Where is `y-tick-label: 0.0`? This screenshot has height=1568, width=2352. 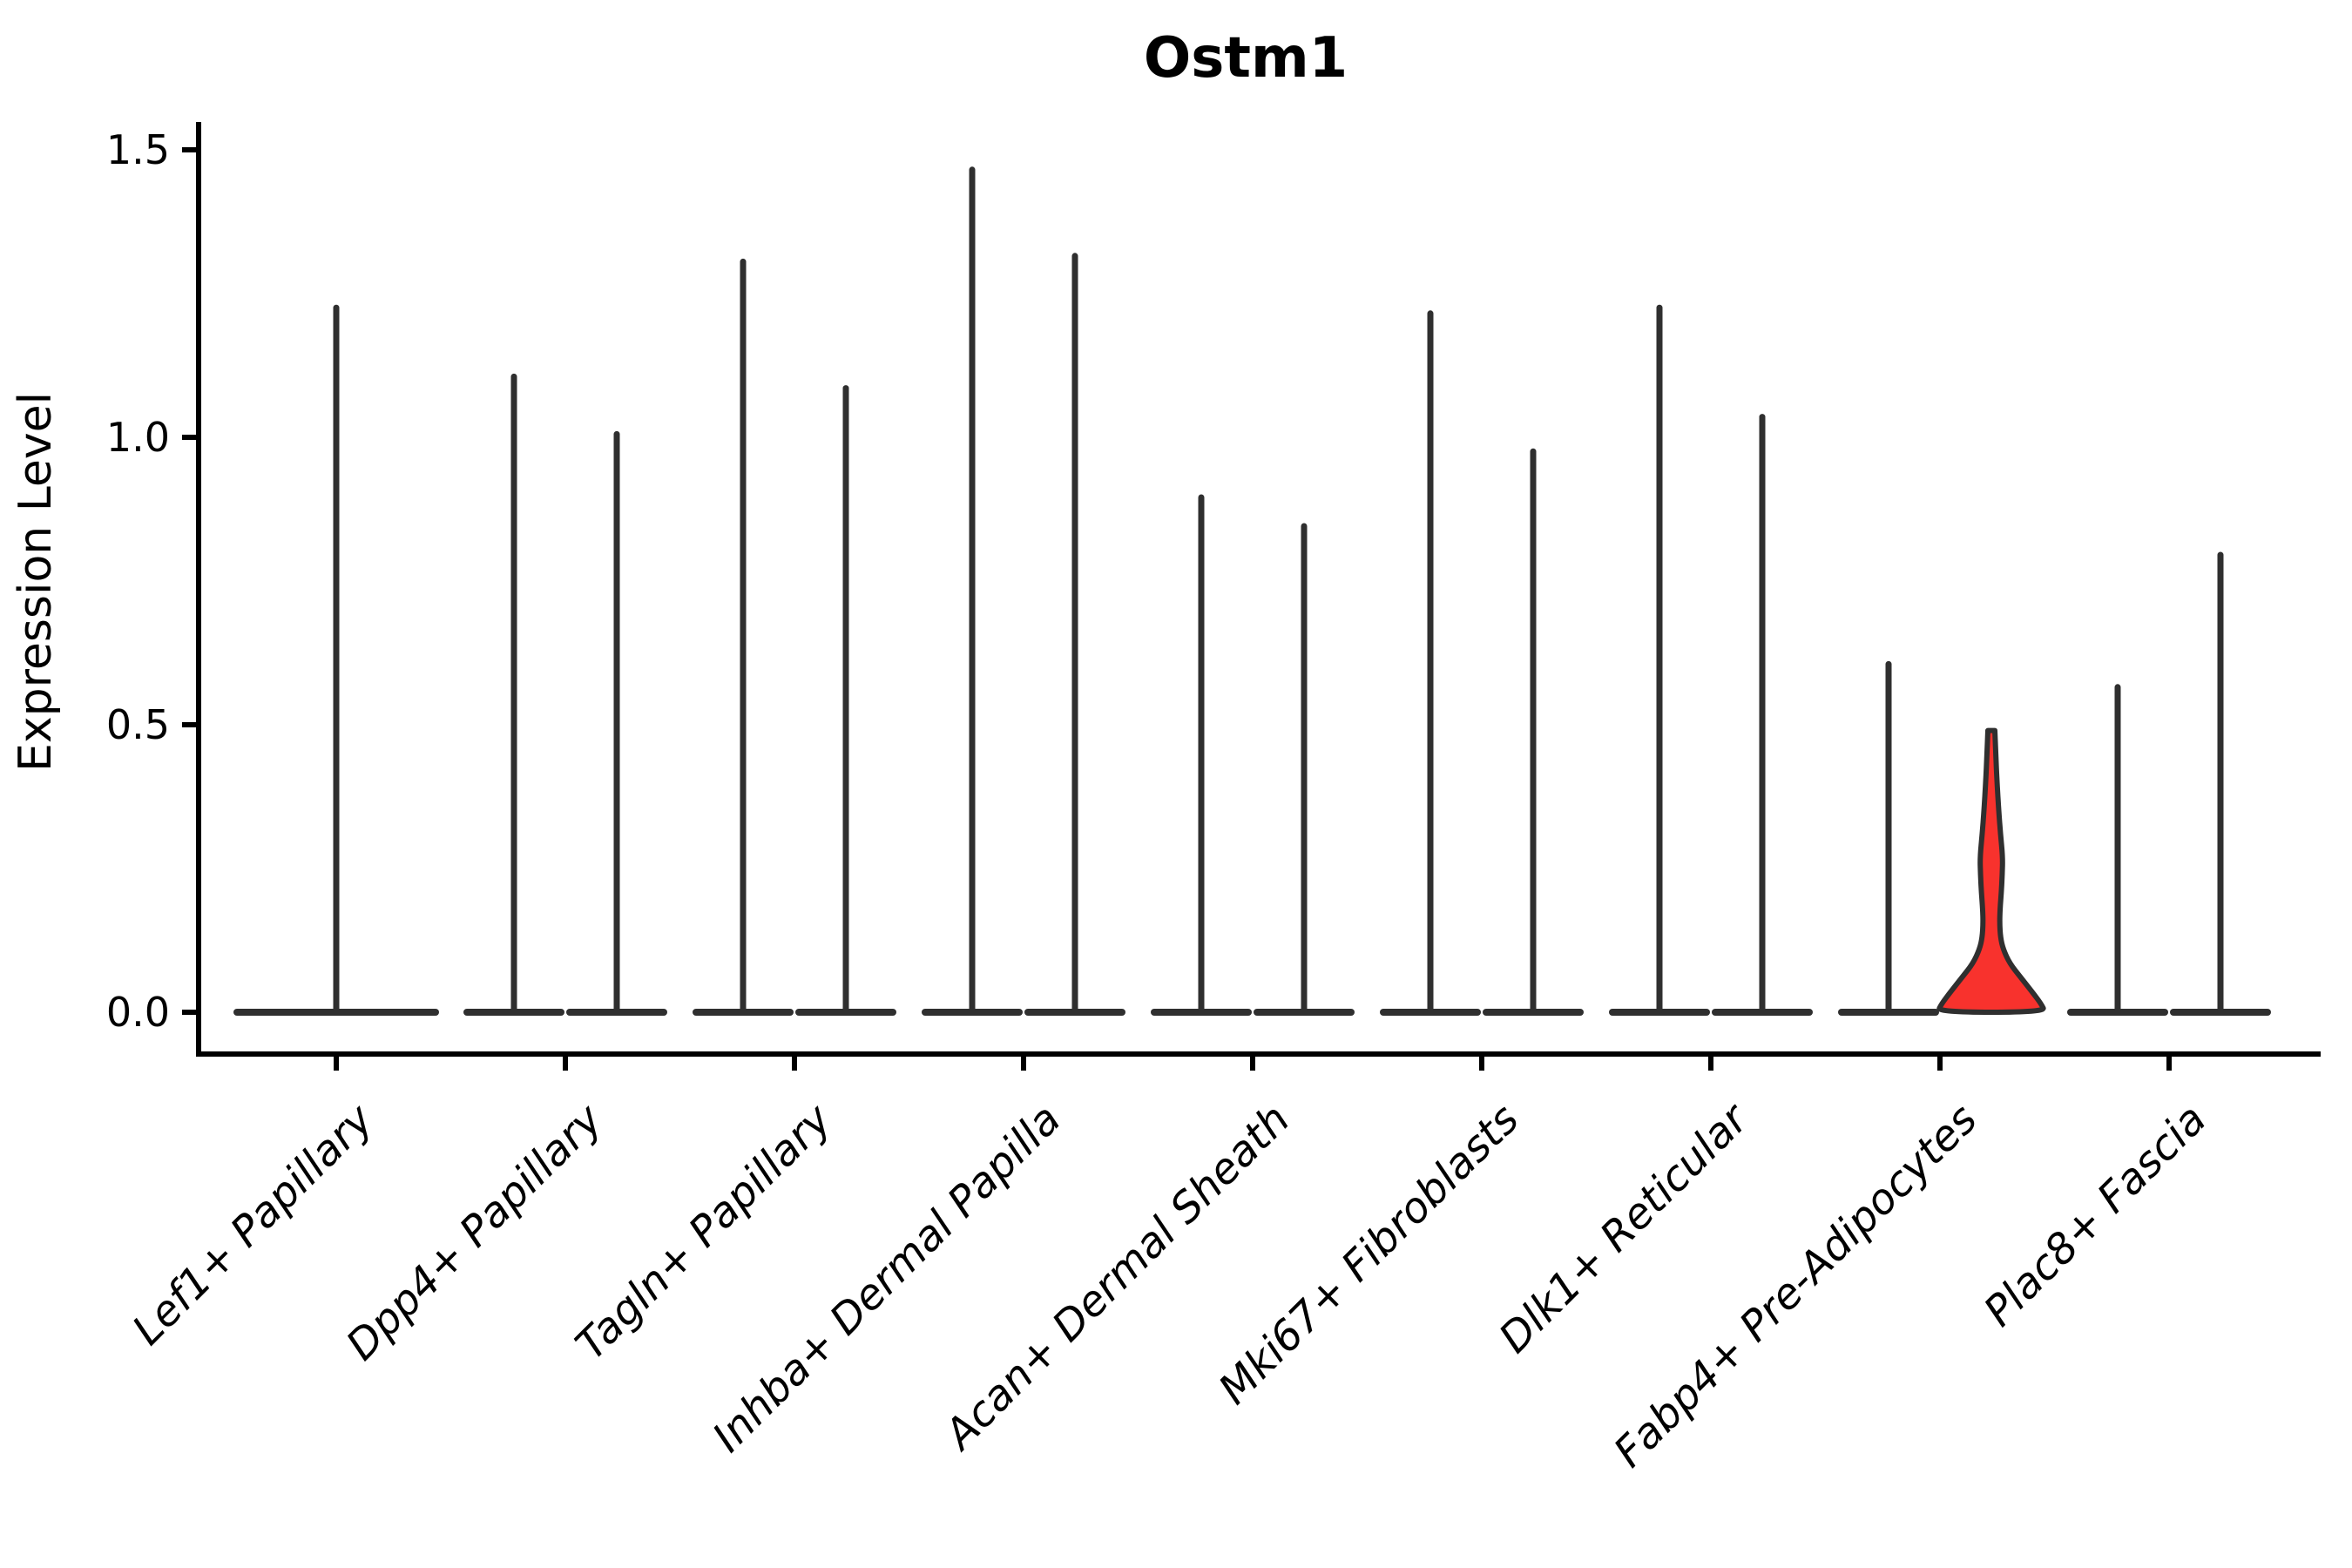
y-tick-label: 0.0 is located at coordinates (138, 1013).